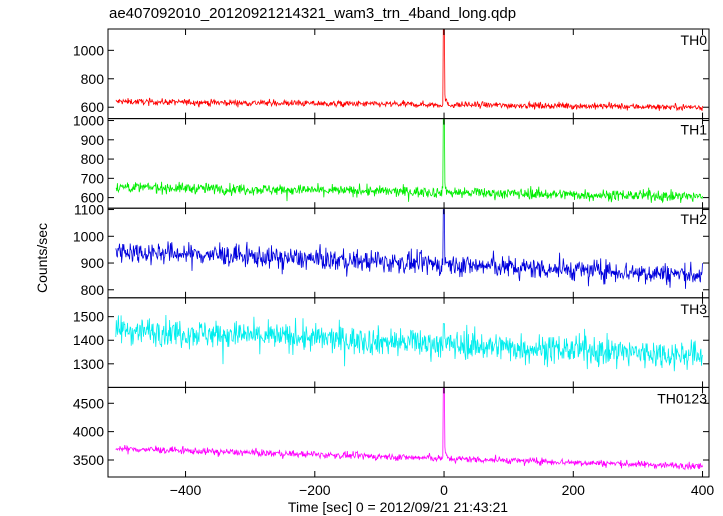  I want to click on series-label: TH1, so click(694, 130).